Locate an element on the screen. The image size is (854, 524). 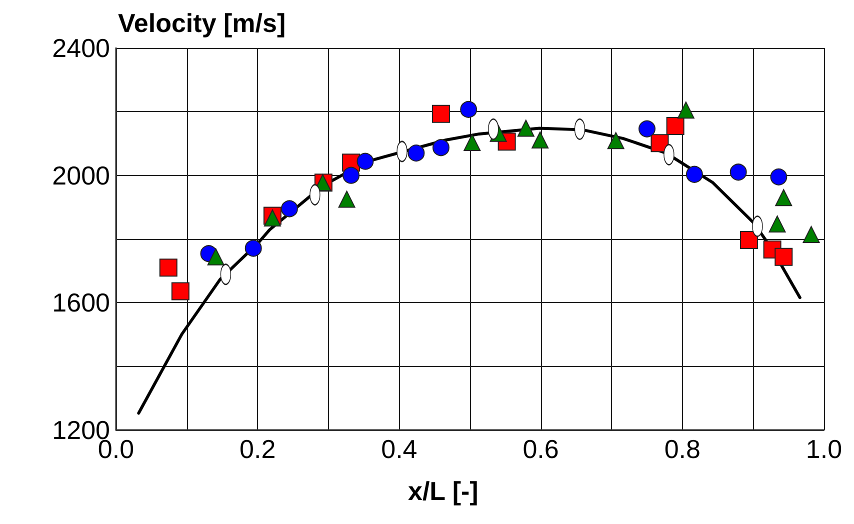
y-axis-title: Velocity [m/s] is located at coordinates (202, 23).